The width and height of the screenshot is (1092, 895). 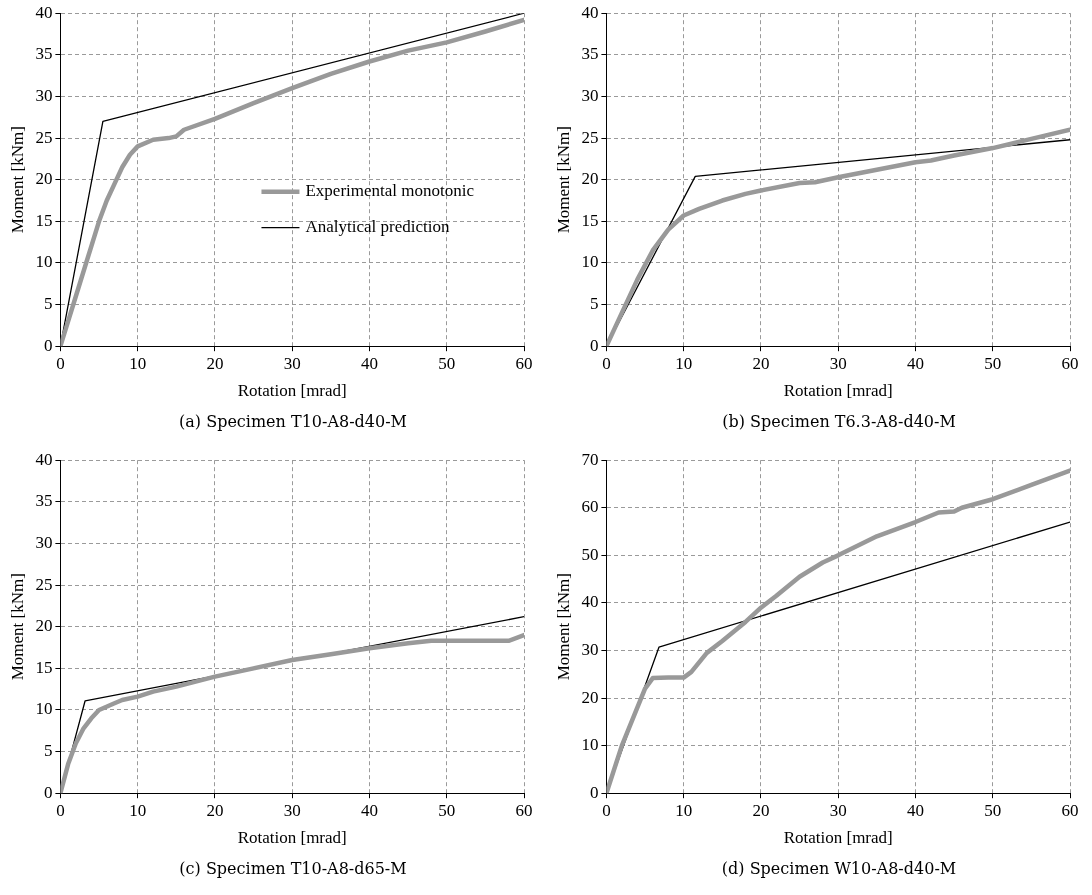 I want to click on y-tick-label: 70, so click(x=590, y=459).